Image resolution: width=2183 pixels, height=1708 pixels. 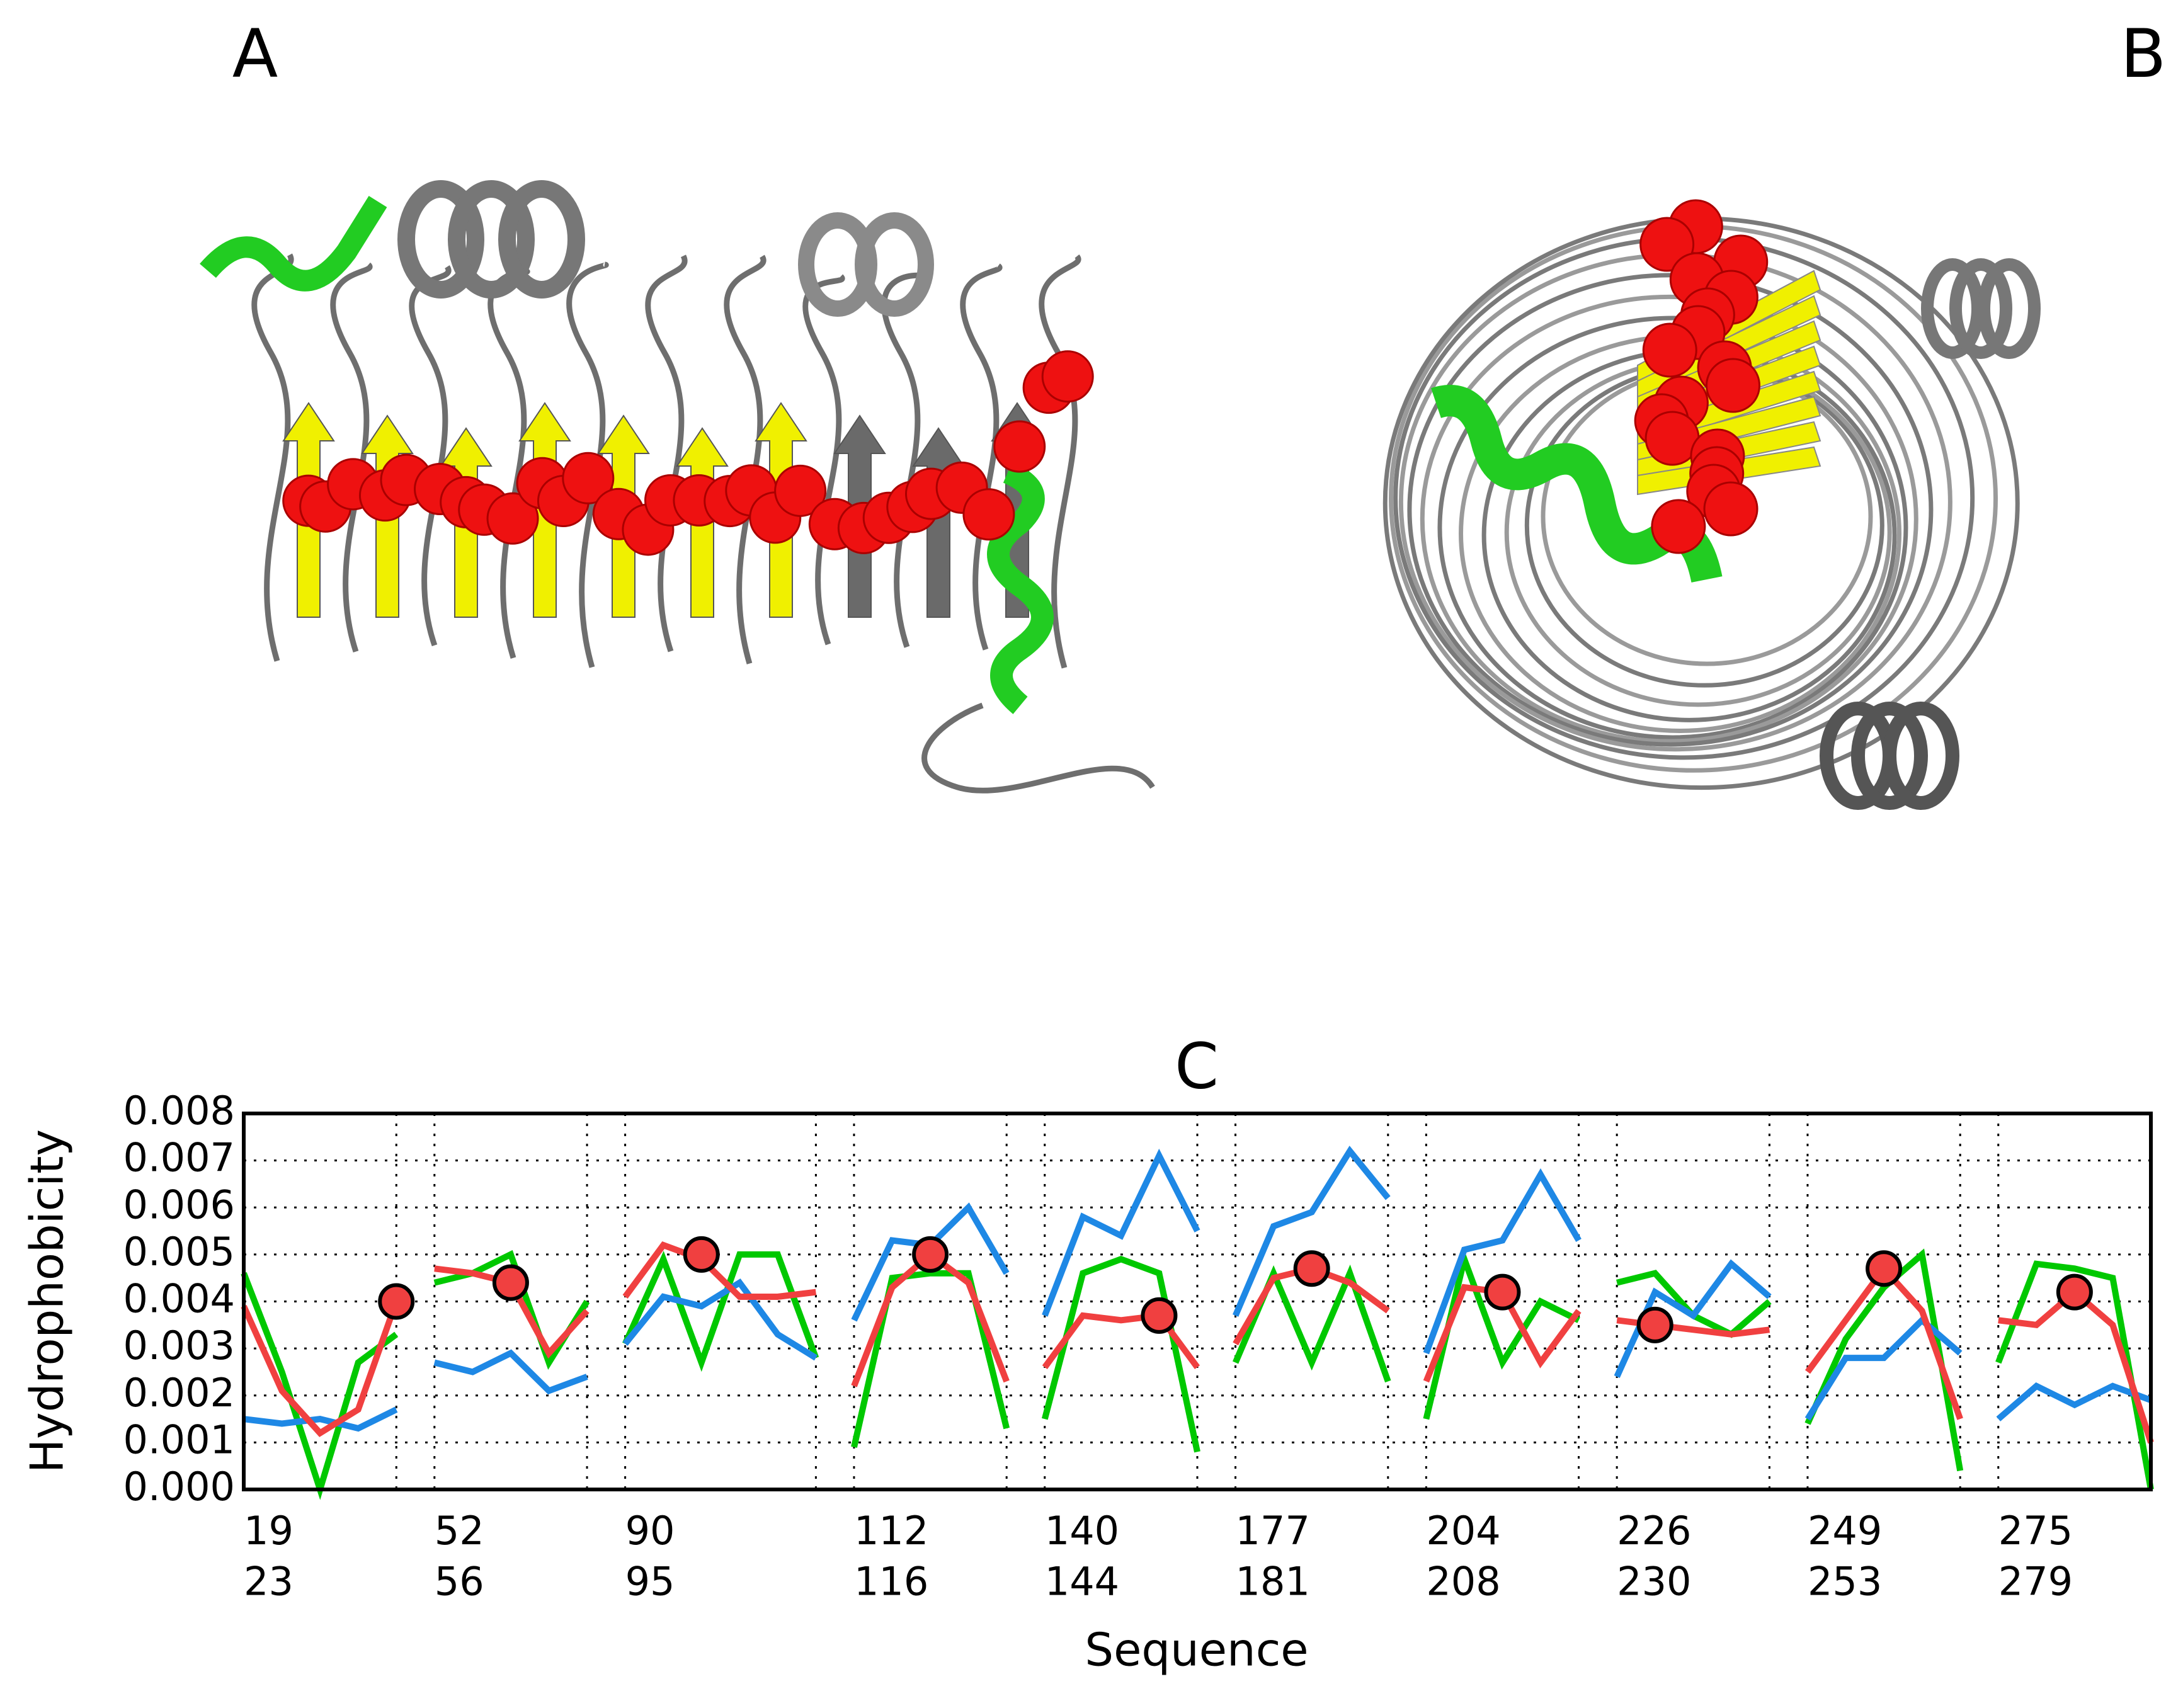 What do you see at coordinates (255, 54) in the screenshot?
I see `panel-label: A` at bounding box center [255, 54].